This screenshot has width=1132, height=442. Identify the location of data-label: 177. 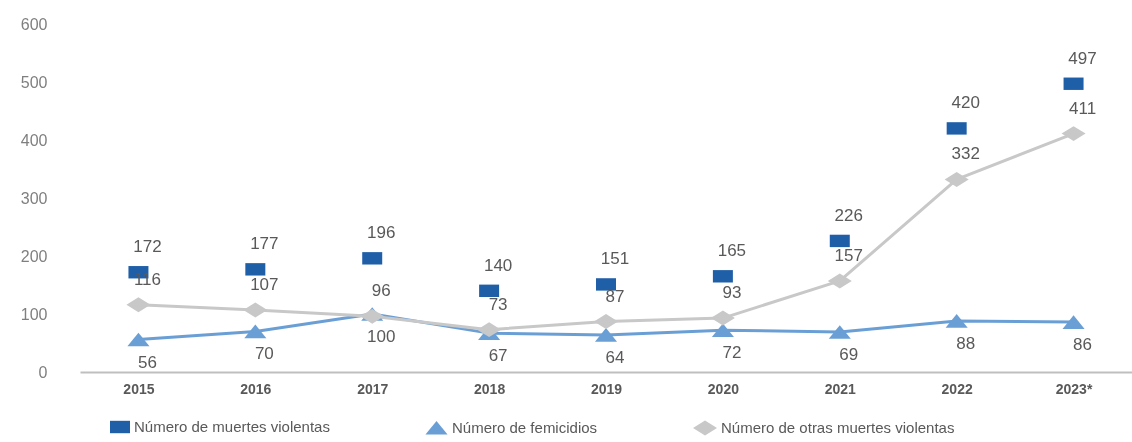
(264, 244).